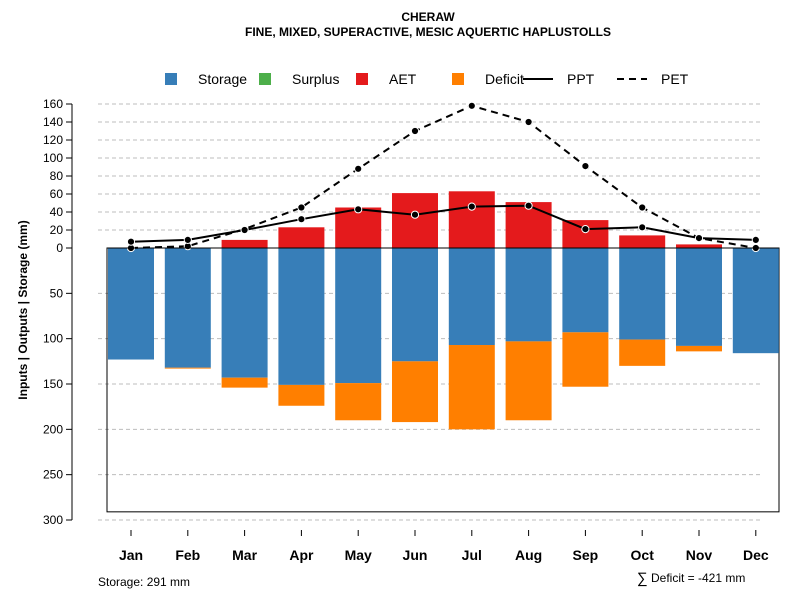  What do you see at coordinates (315, 79) in the screenshot?
I see `legend-label-surplus: Surplus` at bounding box center [315, 79].